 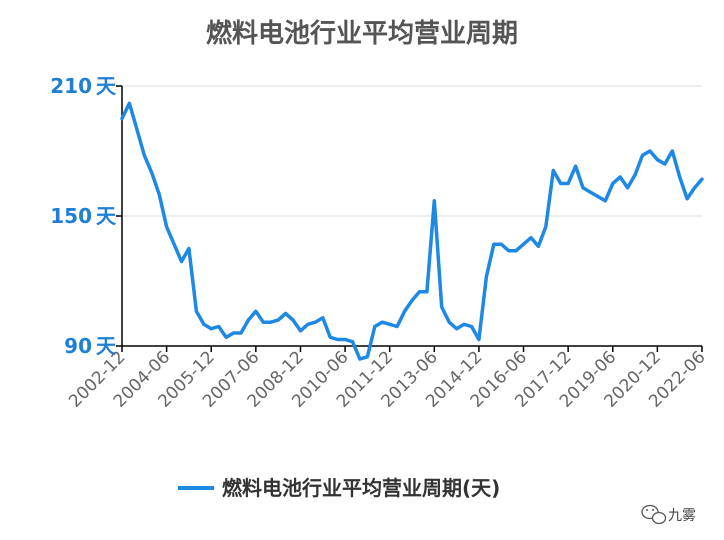 I want to click on chart-title: 燃料电池行业平均营业周期, so click(x=362, y=33).